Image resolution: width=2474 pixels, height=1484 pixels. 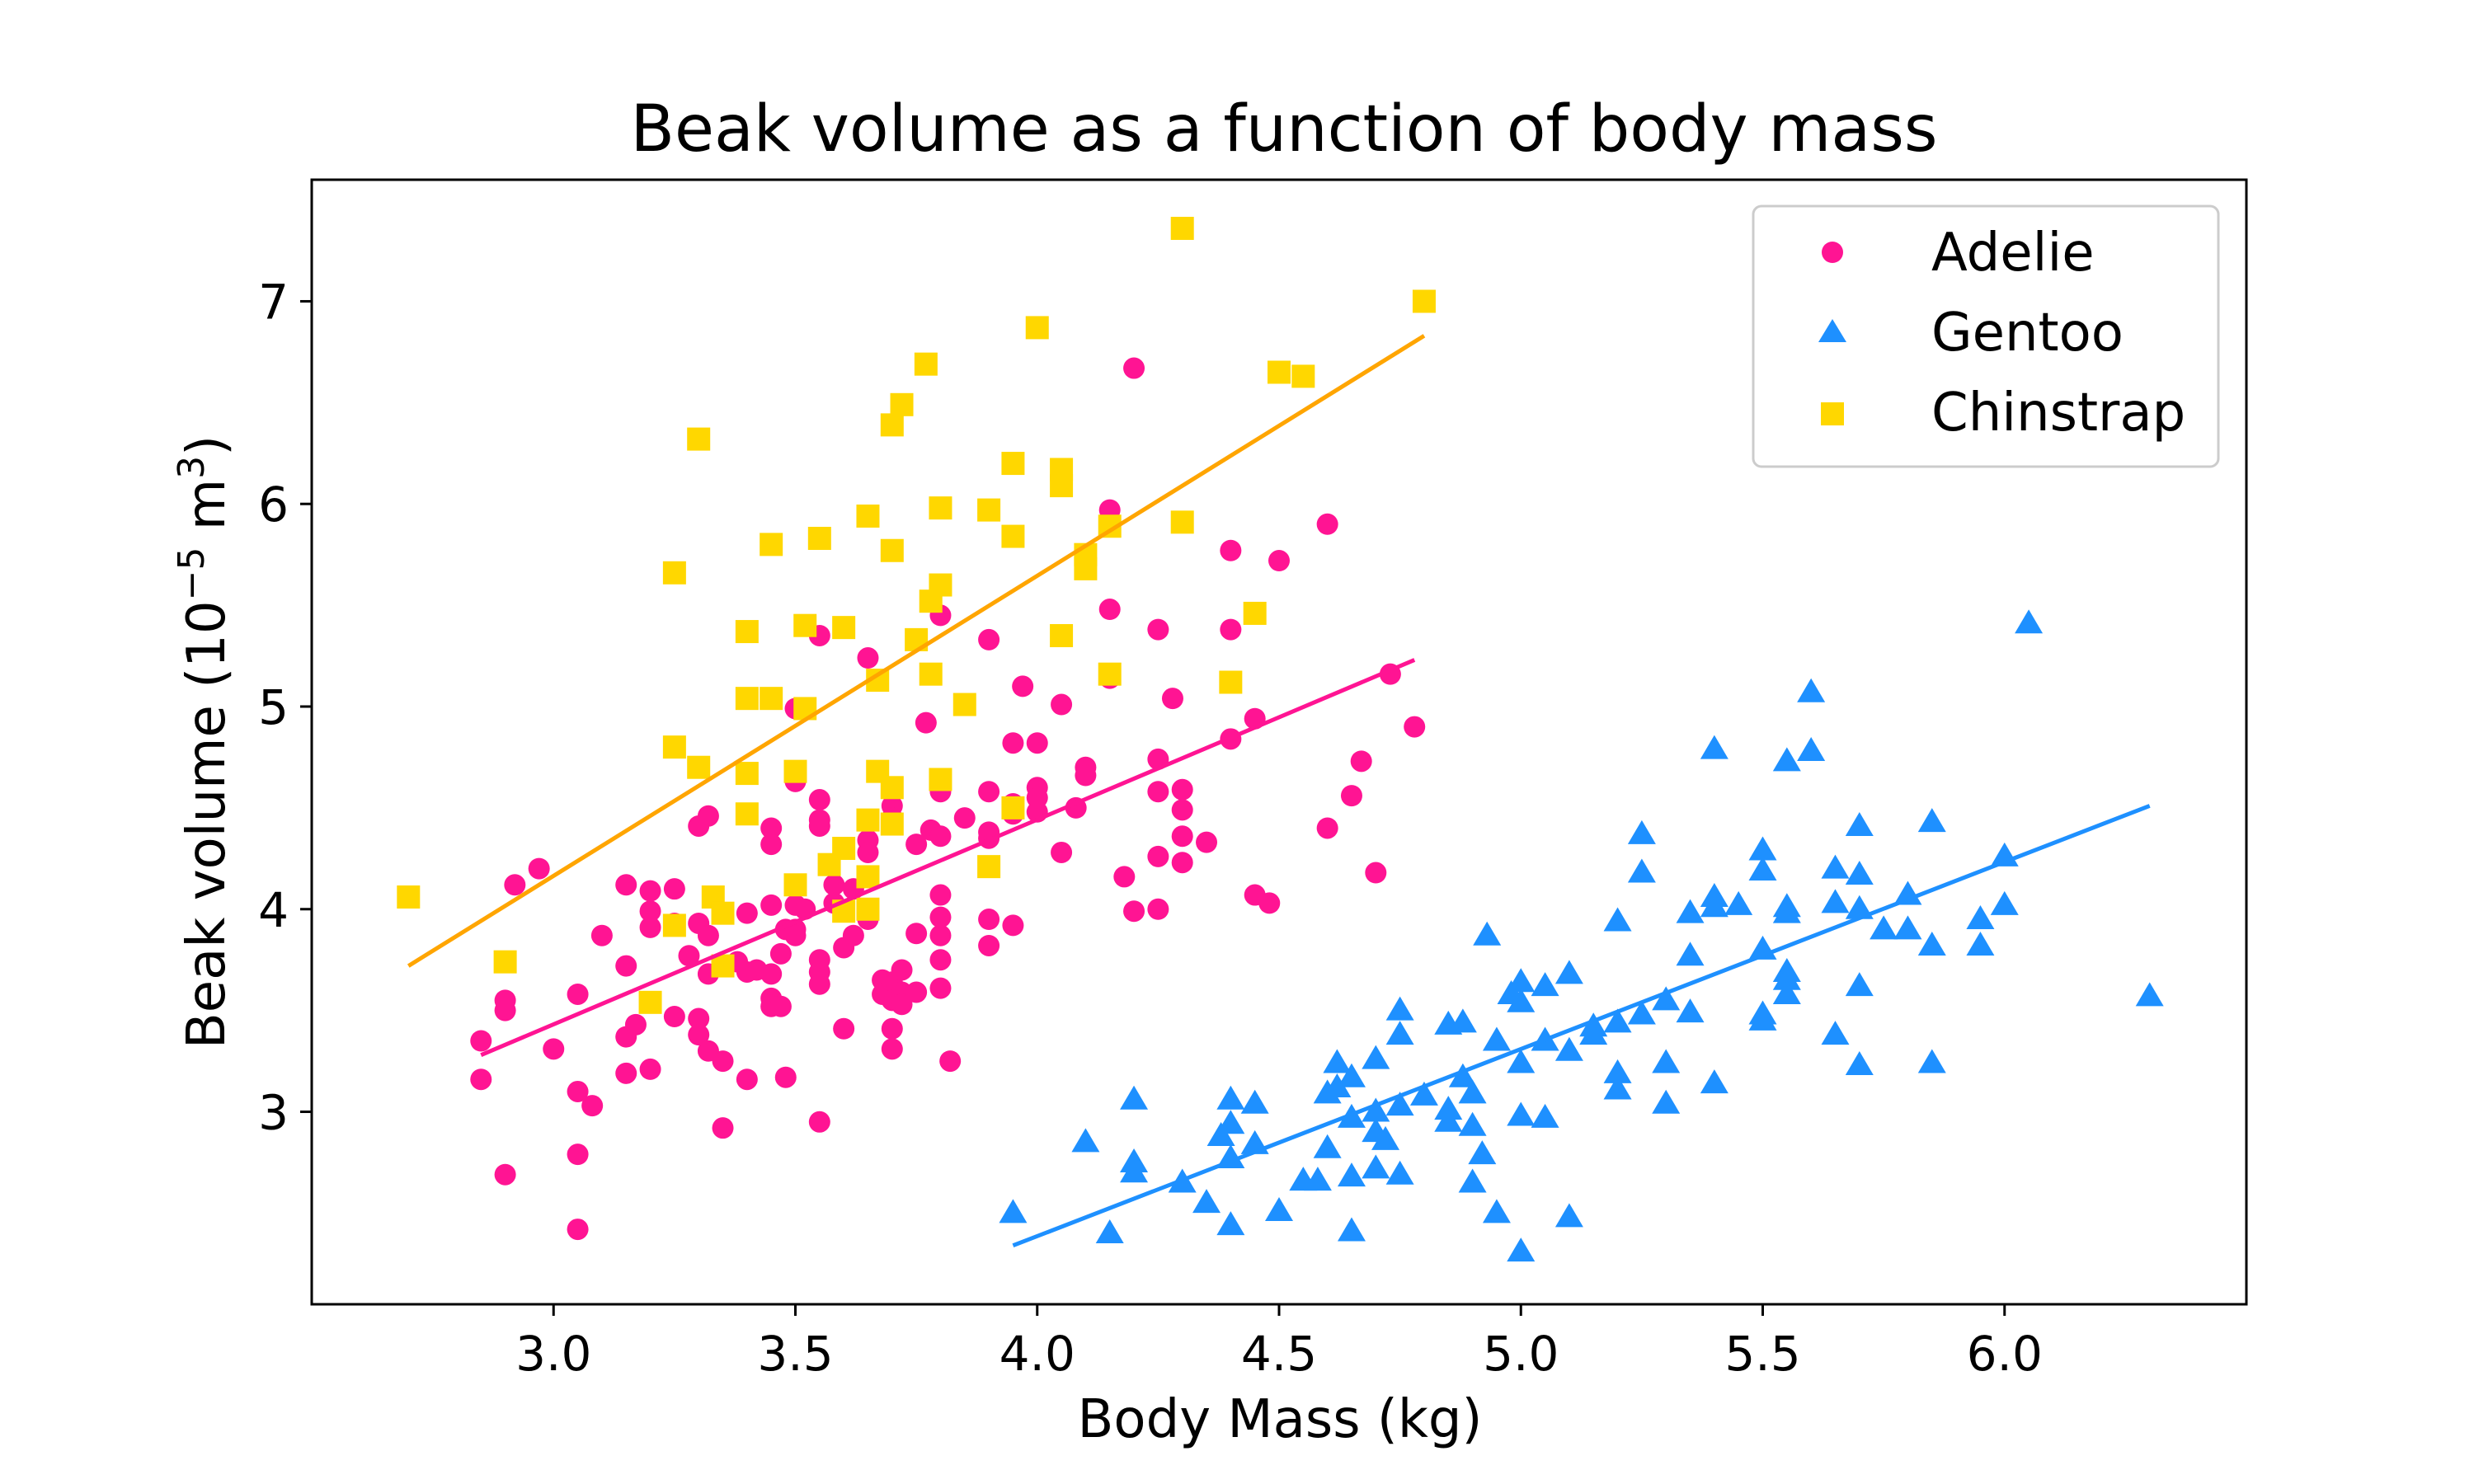 What do you see at coordinates (273, 707) in the screenshot?
I see `y-tick-label: 5` at bounding box center [273, 707].